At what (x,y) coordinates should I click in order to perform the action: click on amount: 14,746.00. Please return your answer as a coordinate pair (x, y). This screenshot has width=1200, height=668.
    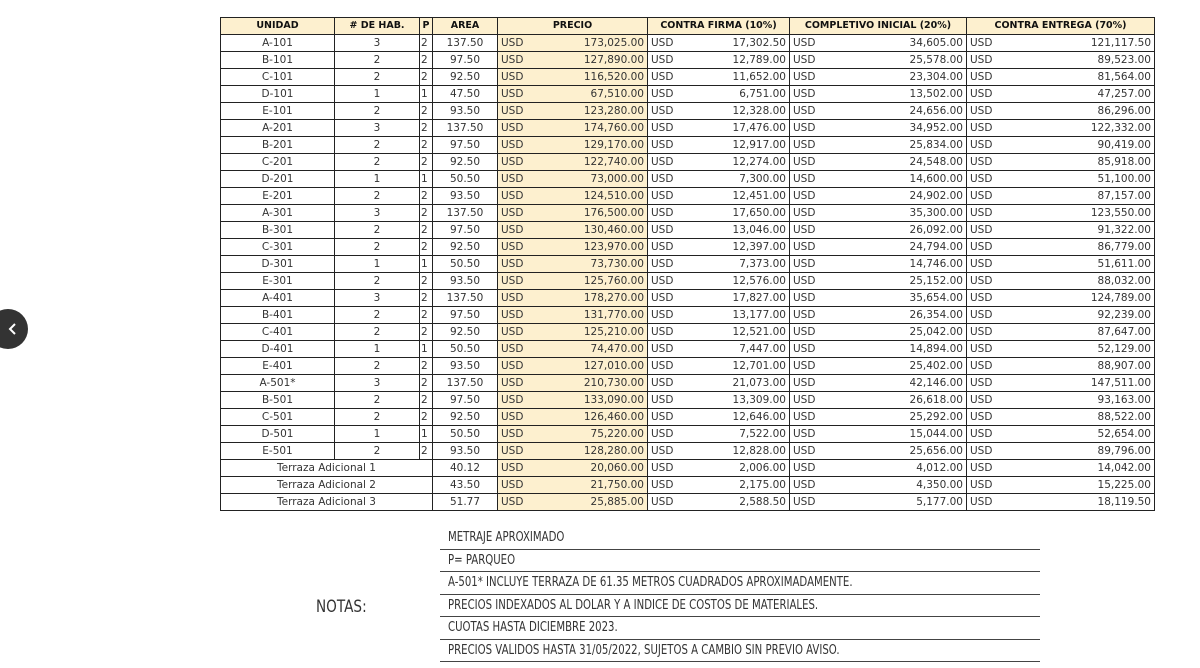
    Looking at the image, I should click on (936, 264).